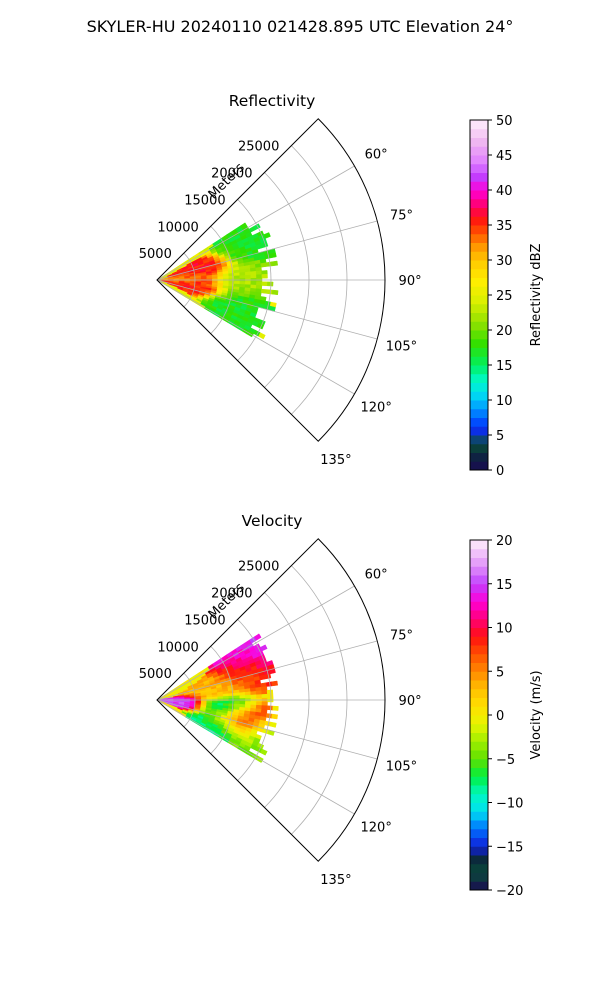 This screenshot has width=600, height=1000. What do you see at coordinates (504, 629) in the screenshot?
I see `colorbar-tick-label: 10` at bounding box center [504, 629].